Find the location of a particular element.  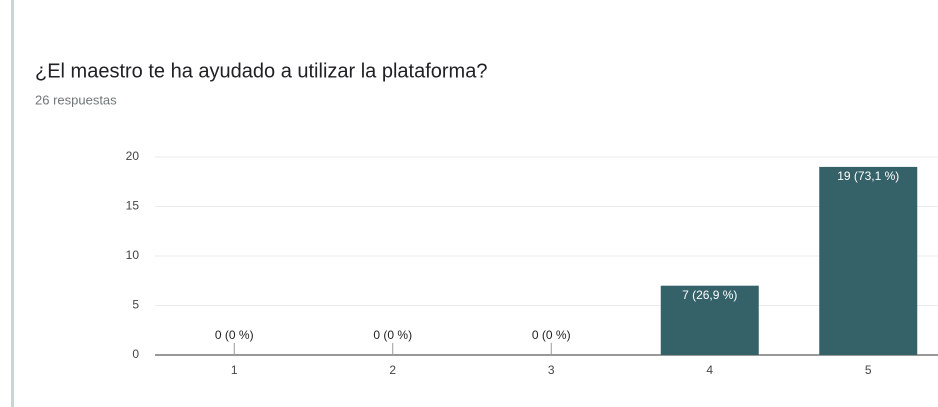

x-tick-label: 3 is located at coordinates (551, 370).